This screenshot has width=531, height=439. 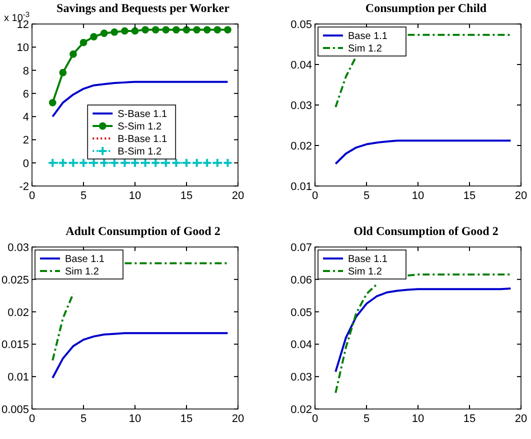 What do you see at coordinates (140, 127) in the screenshot?
I see `legend-label: S-Sim 1.2` at bounding box center [140, 127].